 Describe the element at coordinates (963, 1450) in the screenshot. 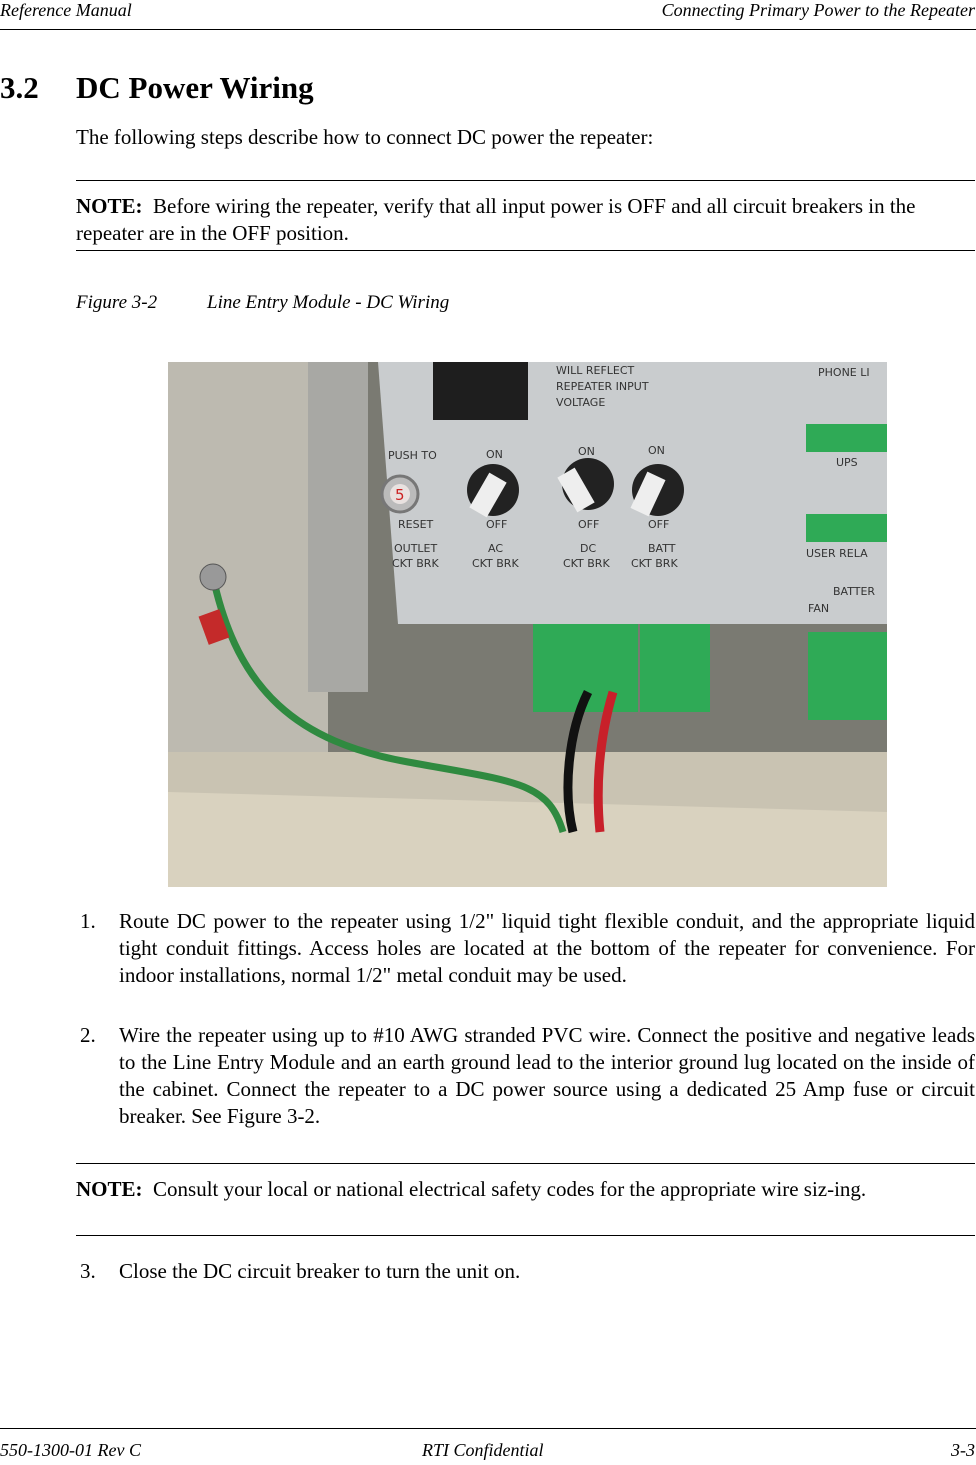

I see `footer-right: 3-3` at that location.